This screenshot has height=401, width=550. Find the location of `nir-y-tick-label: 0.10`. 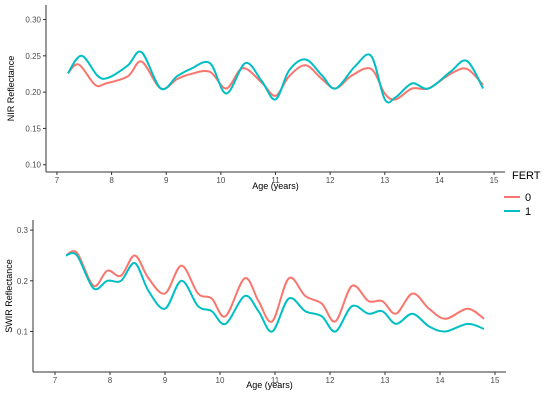

nir-y-tick-label: 0.10 is located at coordinates (33, 165).